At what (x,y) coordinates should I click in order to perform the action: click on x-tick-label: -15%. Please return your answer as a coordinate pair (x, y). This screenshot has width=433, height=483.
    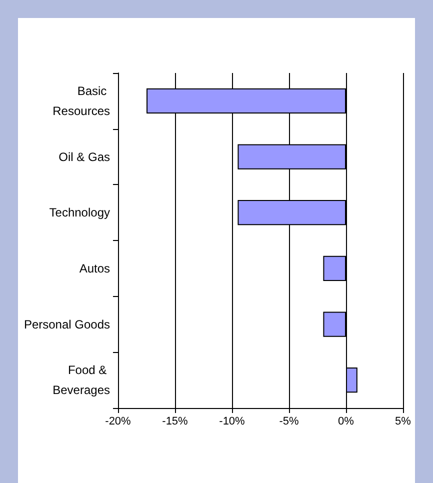
    Looking at the image, I should click on (175, 422).